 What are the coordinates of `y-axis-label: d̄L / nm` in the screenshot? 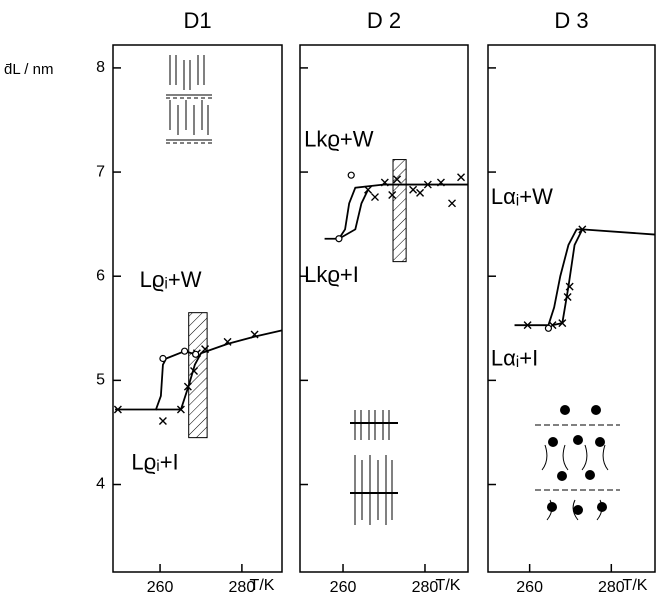 It's located at (28, 69).